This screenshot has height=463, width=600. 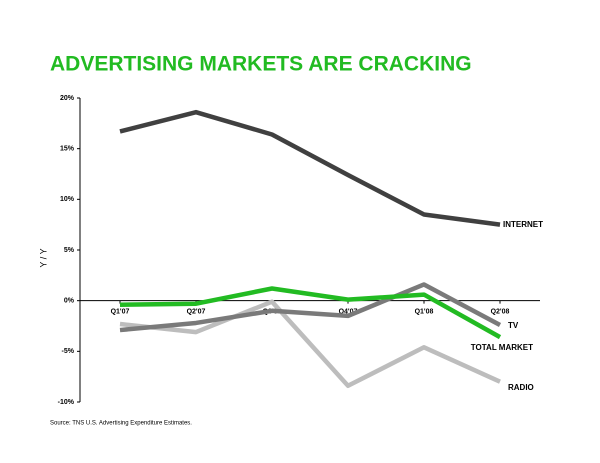 I want to click on series-label: TV, so click(x=513, y=325).